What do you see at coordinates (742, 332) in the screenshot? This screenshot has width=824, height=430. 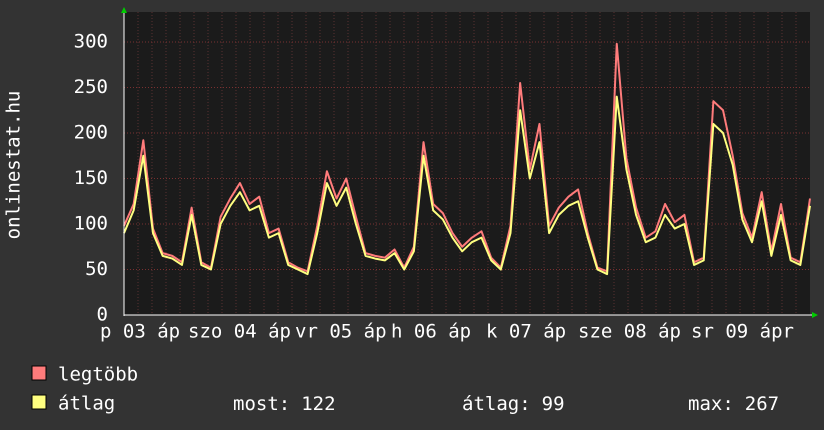 I see `x-tick-label: sr 09 ápr` at bounding box center [742, 332].